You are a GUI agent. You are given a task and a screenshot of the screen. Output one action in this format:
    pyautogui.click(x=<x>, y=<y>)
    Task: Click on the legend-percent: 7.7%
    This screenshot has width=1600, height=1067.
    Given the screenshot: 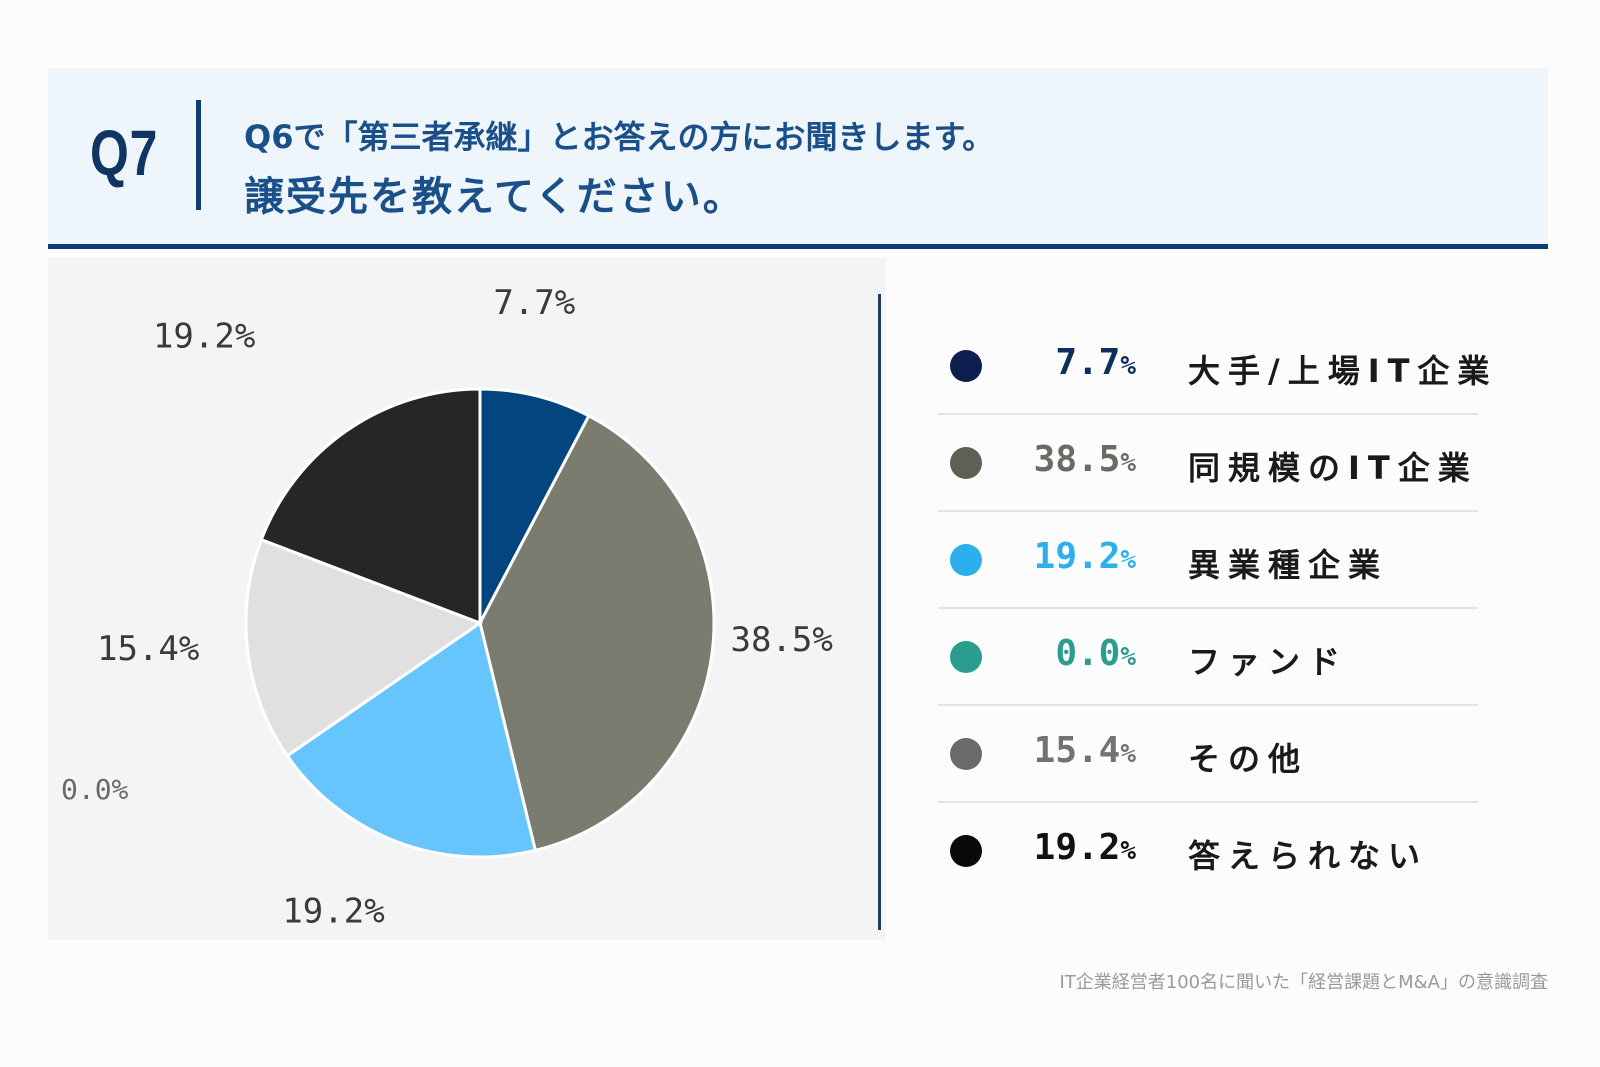 What is the action you would take?
    pyautogui.click(x=1071, y=362)
    